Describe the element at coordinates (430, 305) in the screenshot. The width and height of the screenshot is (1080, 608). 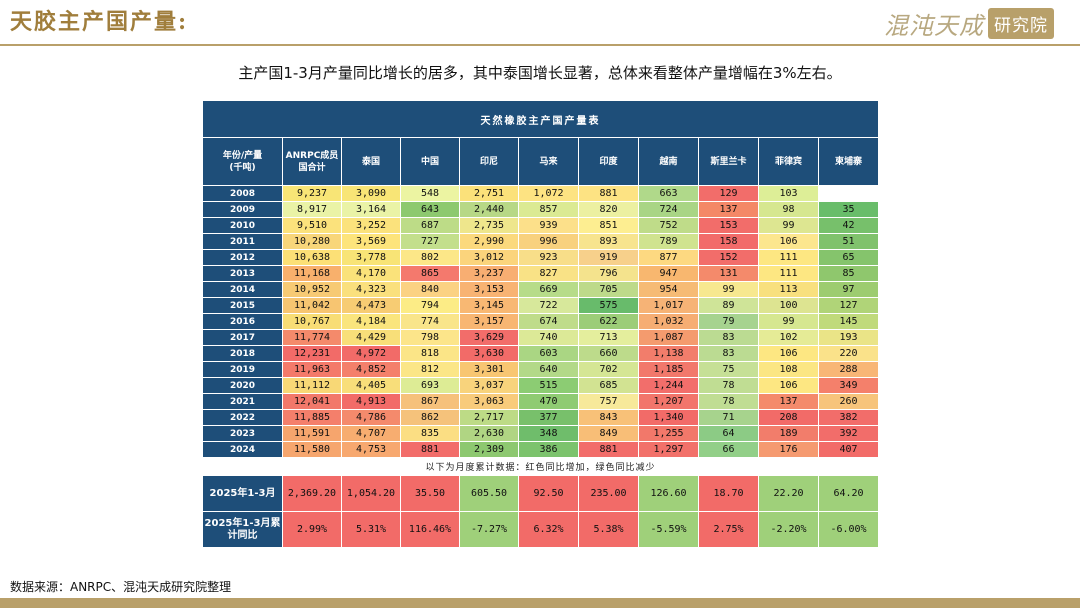
I see `table-cell: 794` at that location.